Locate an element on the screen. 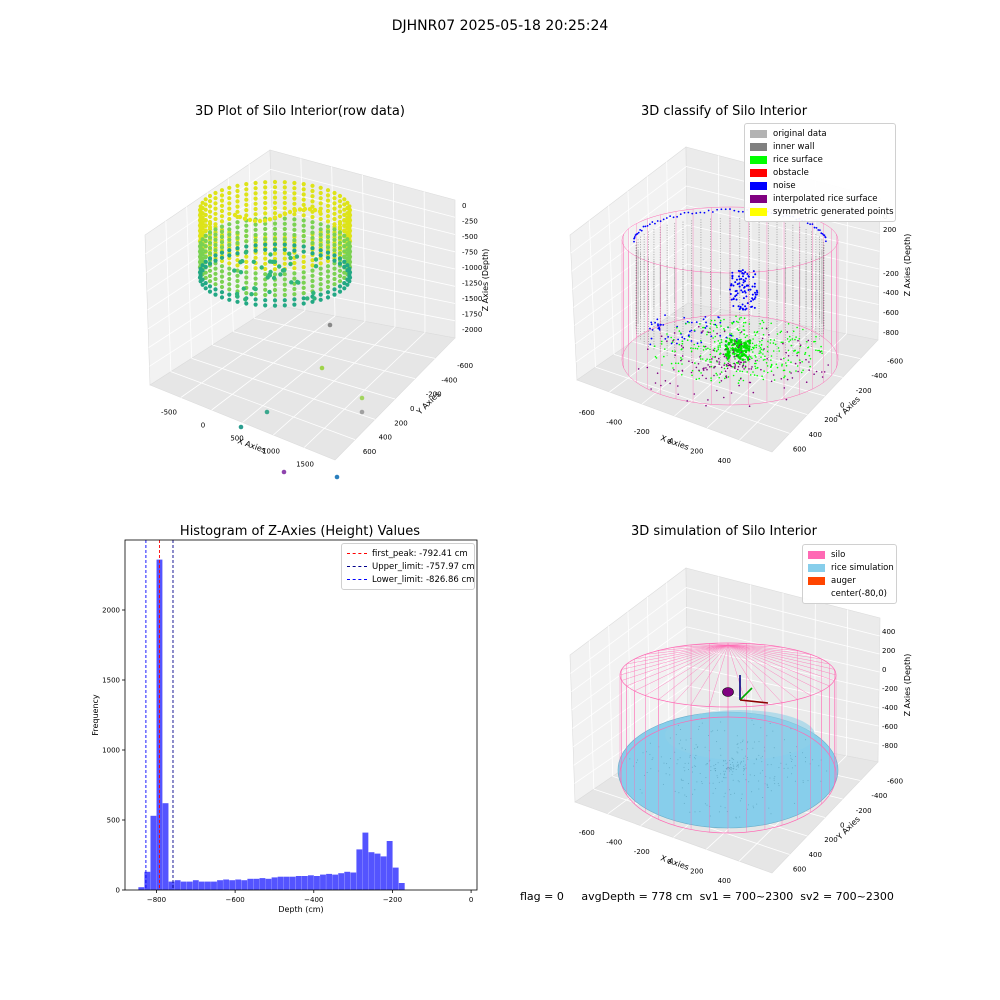 This screenshot has width=1000, height=1000. panel4-legend: silo rice simulation auger center(-80,0) is located at coordinates (849, 574).